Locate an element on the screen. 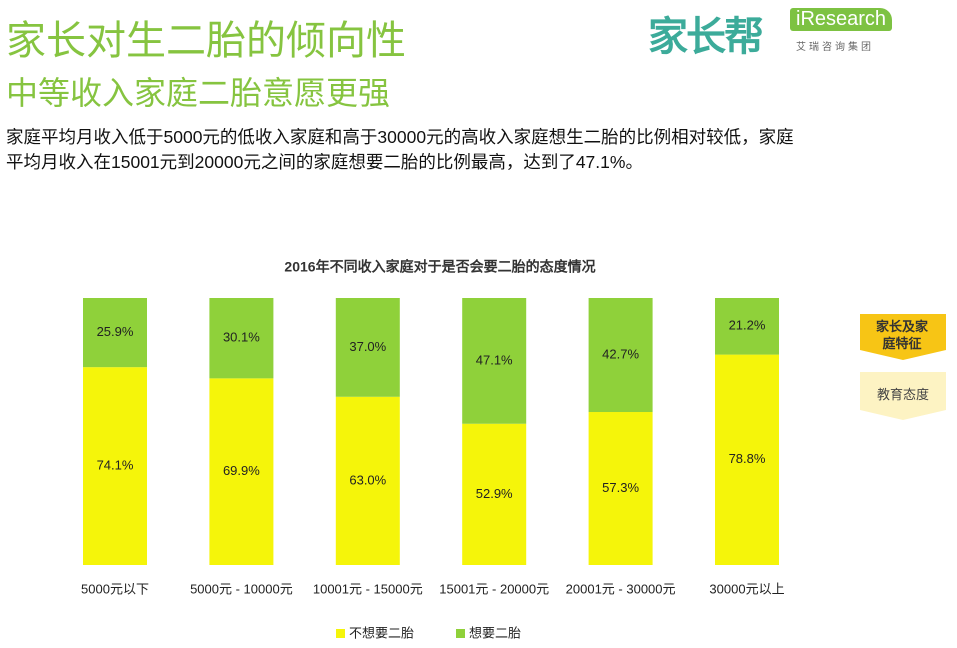 This screenshot has width=957, height=648. value-label: 52.9% is located at coordinates (494, 493).